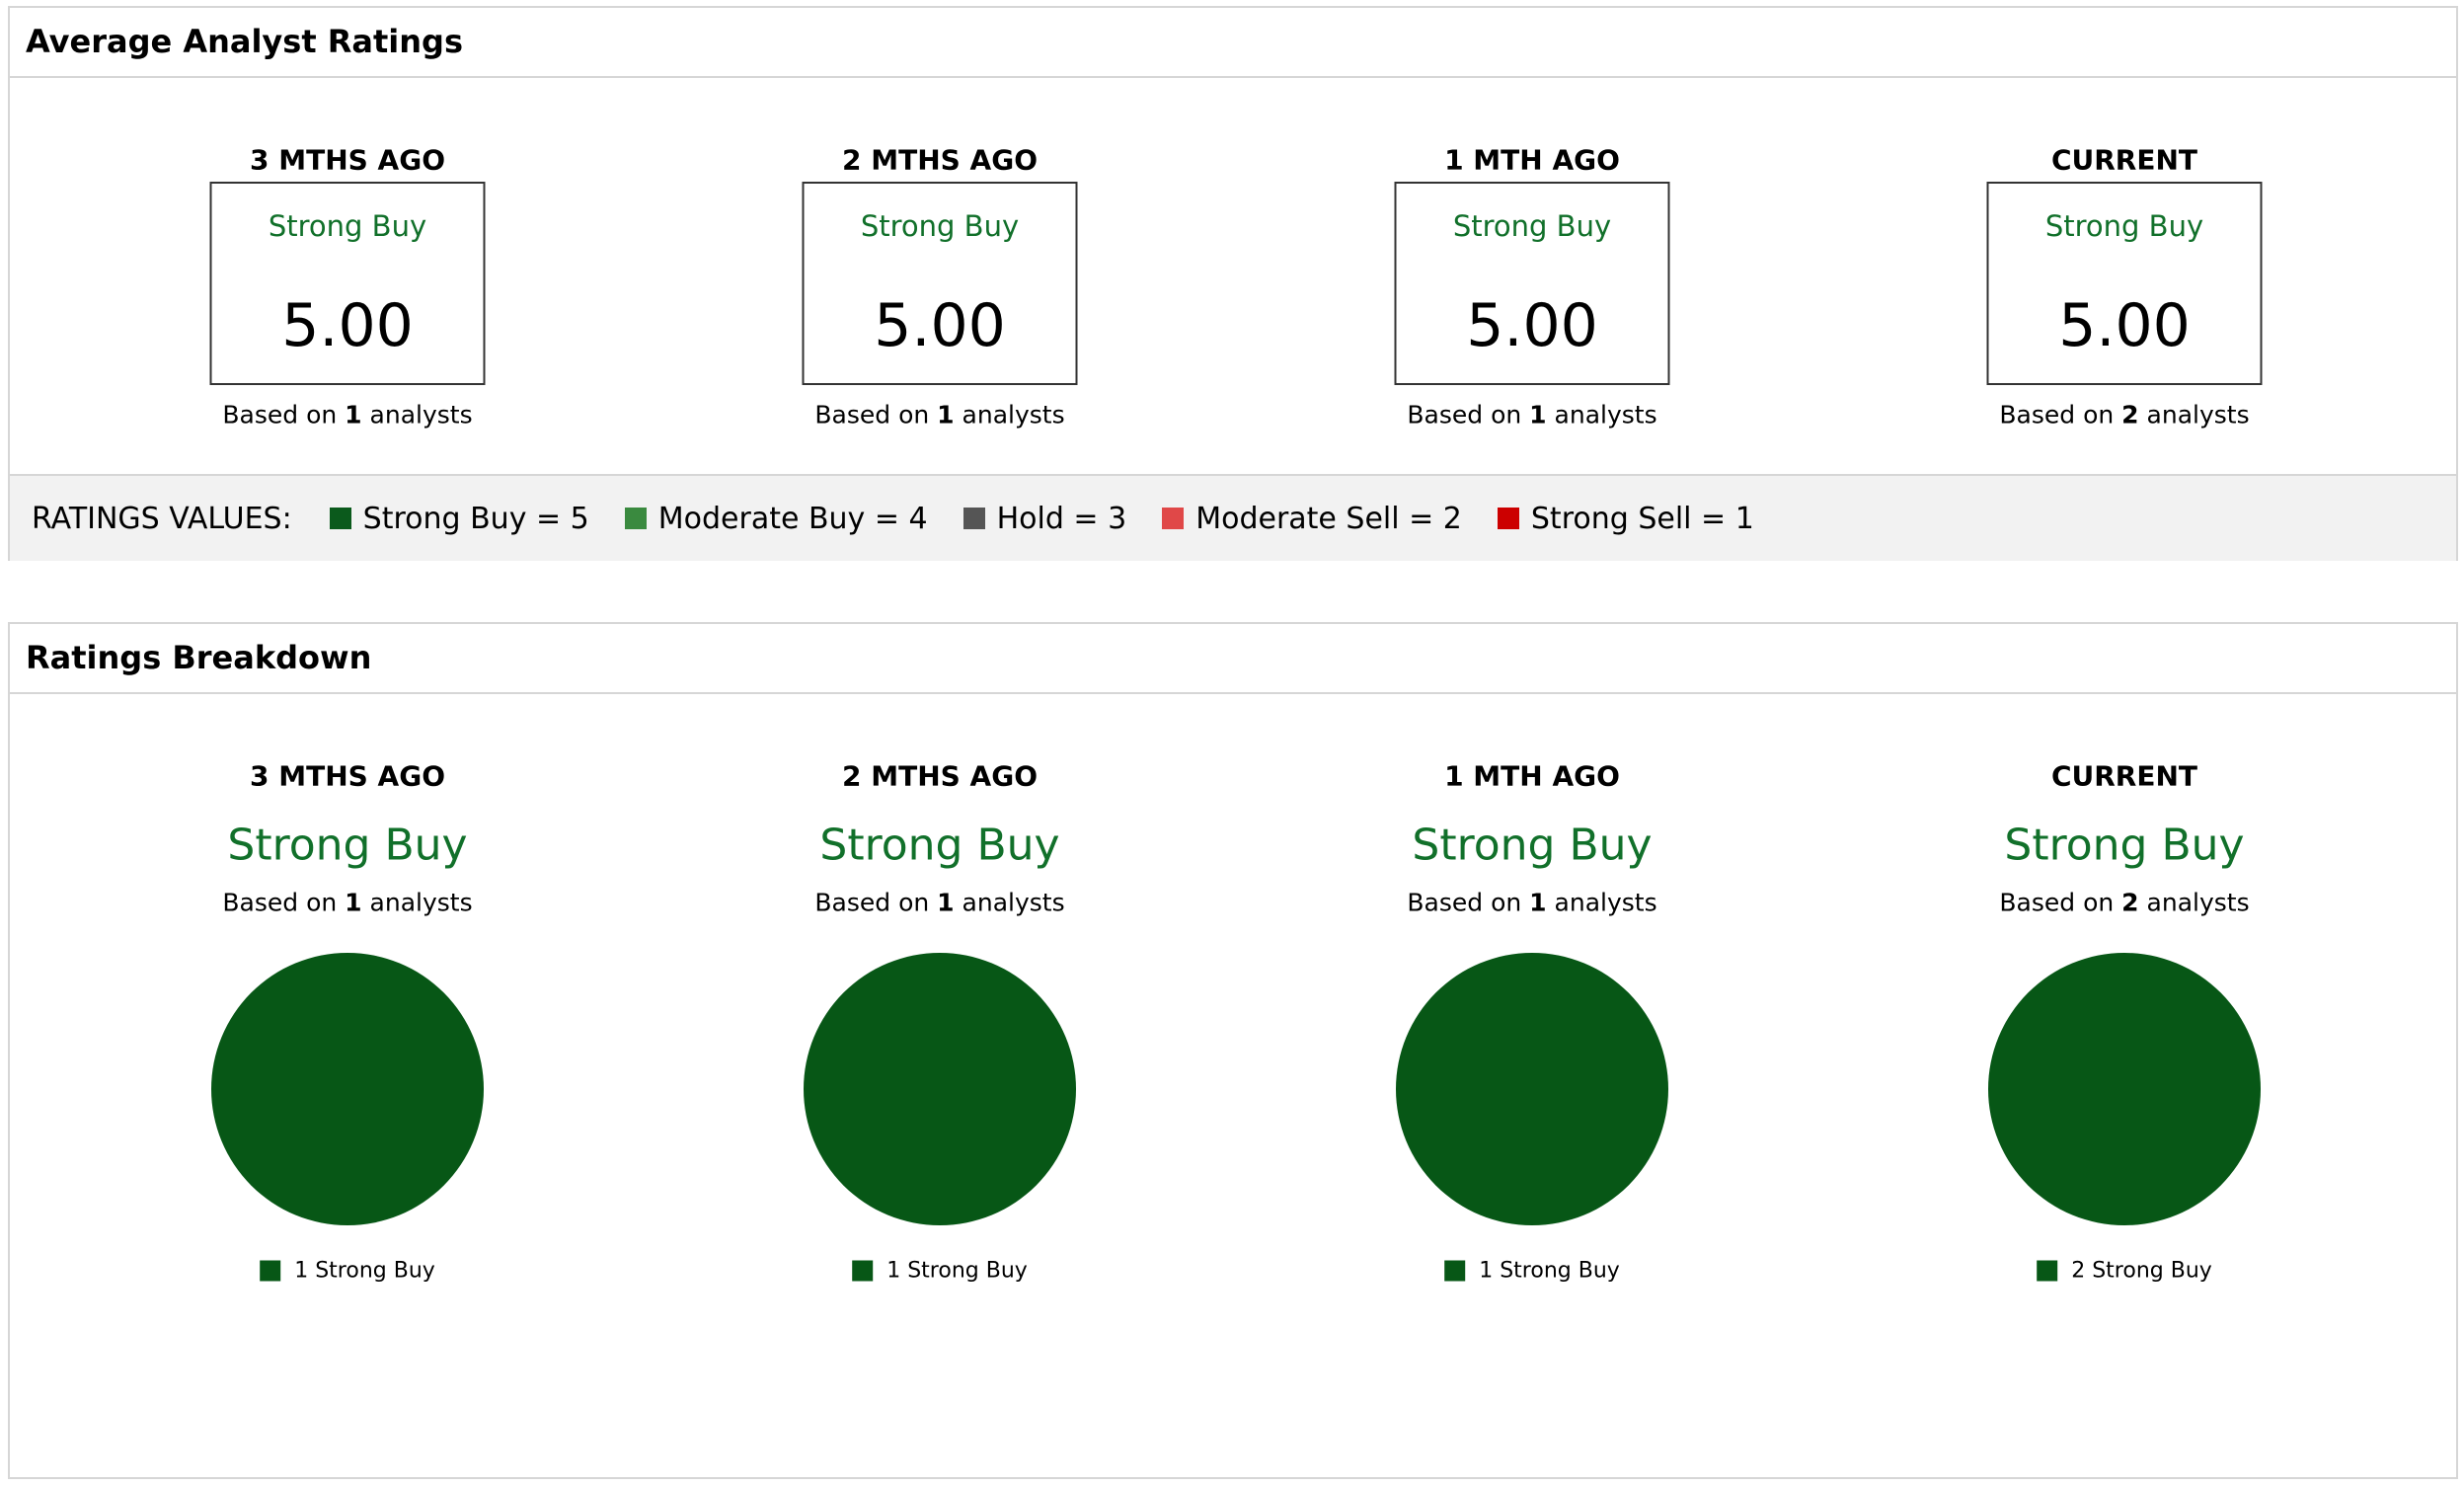 This screenshot has height=1487, width=2464. I want to click on pie-legend: 2 Strong Buy, so click(2124, 1271).